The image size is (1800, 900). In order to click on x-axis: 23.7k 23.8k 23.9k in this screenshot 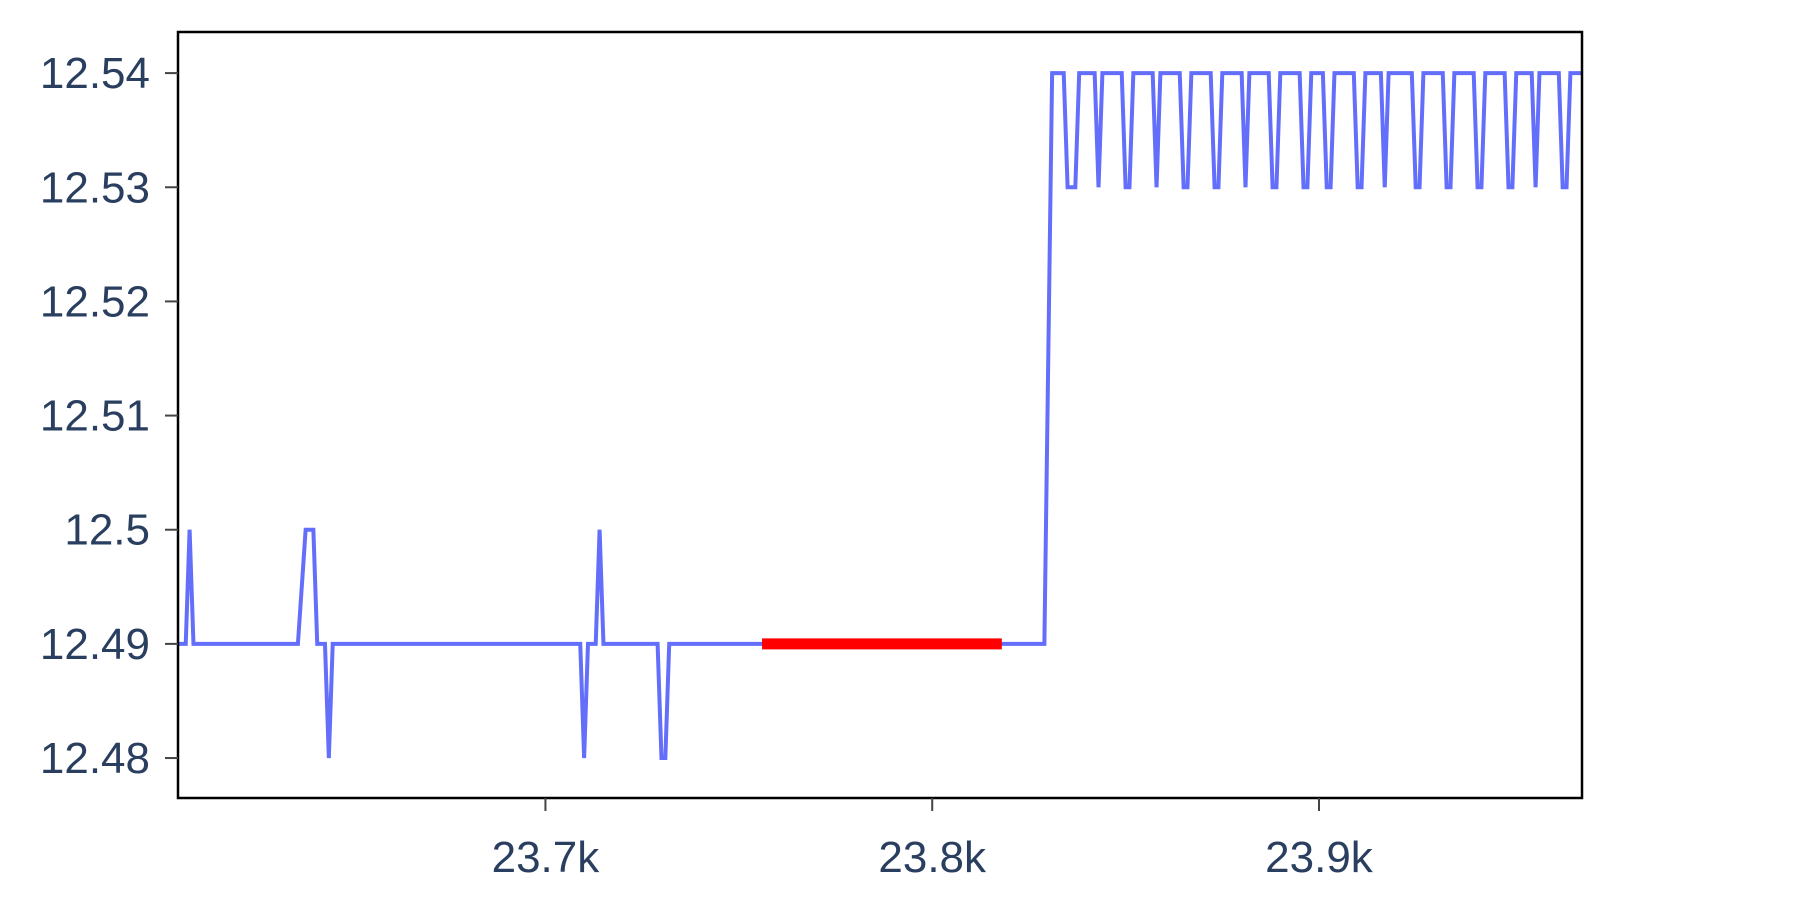, I will do `click(933, 840)`.